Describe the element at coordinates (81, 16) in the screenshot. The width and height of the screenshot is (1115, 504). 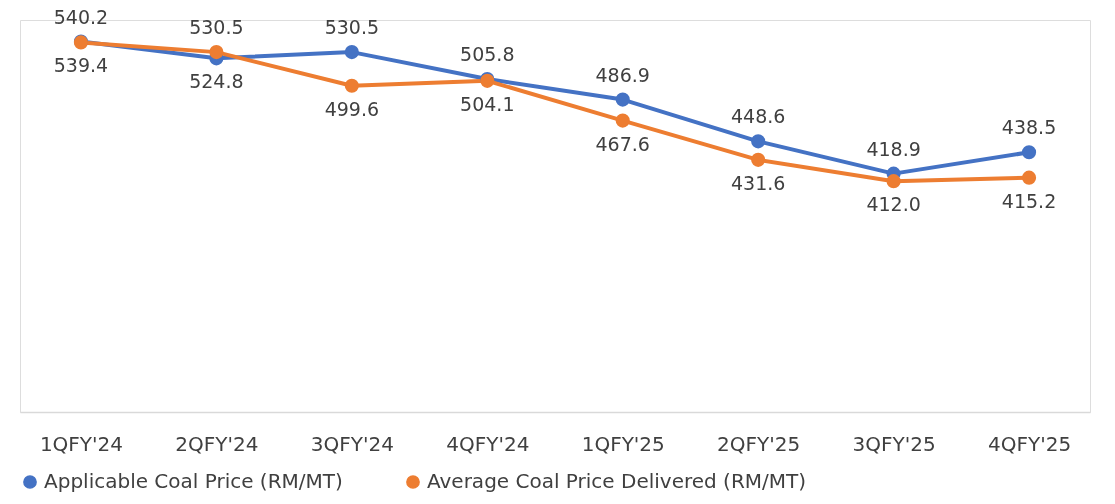
I see `data-label: 540.2` at that location.